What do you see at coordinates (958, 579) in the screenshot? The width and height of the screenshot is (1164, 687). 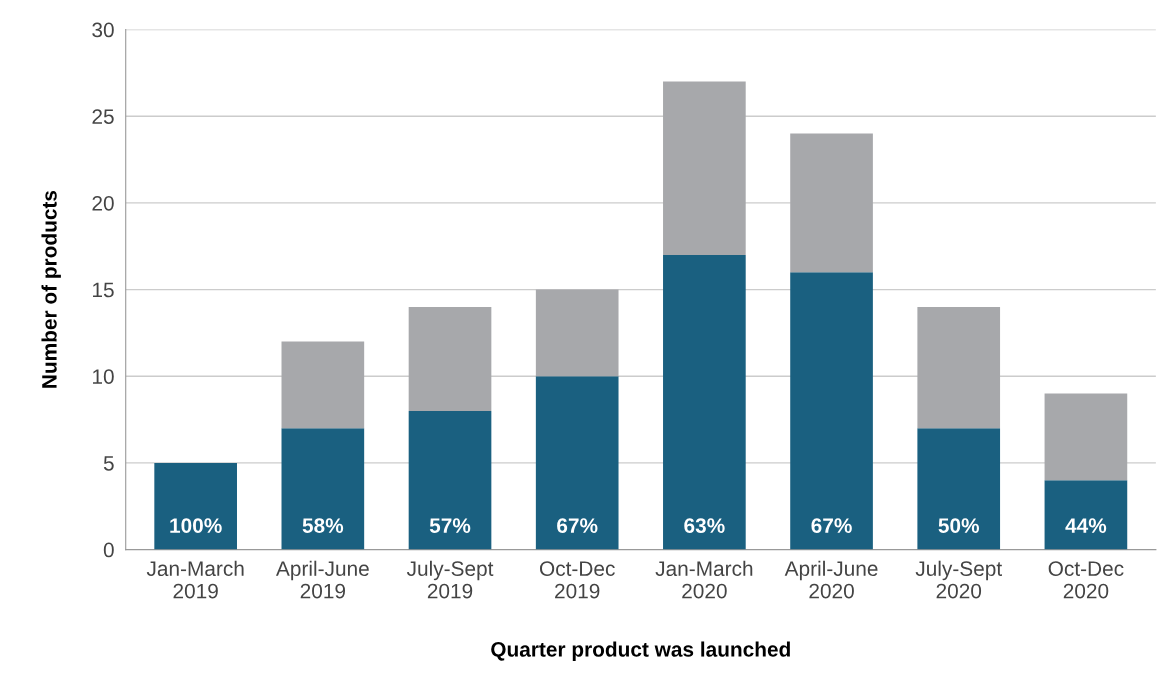 I see `x-tick-label: July-Sept 2020` at bounding box center [958, 579].